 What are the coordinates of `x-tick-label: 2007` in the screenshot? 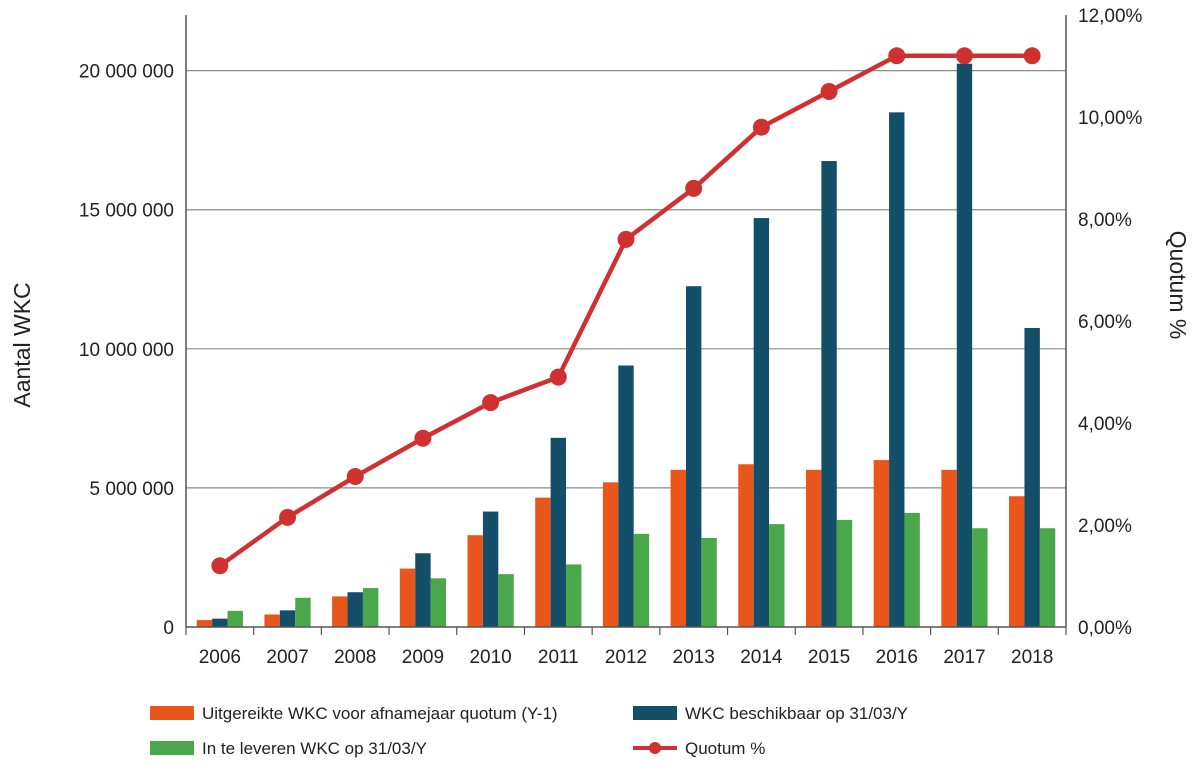 It's located at (287, 657).